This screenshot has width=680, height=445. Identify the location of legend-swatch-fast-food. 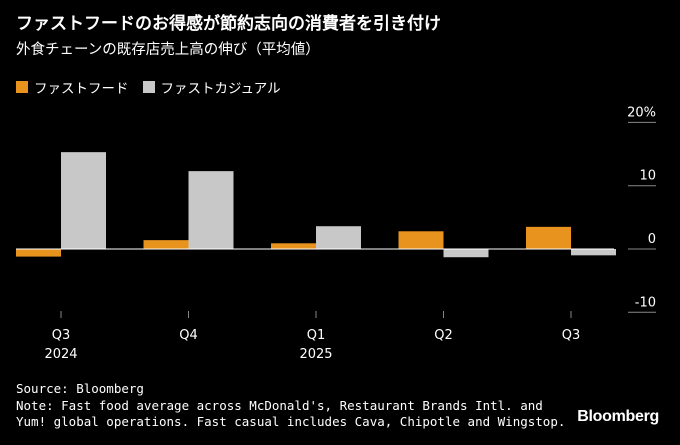
(22, 87).